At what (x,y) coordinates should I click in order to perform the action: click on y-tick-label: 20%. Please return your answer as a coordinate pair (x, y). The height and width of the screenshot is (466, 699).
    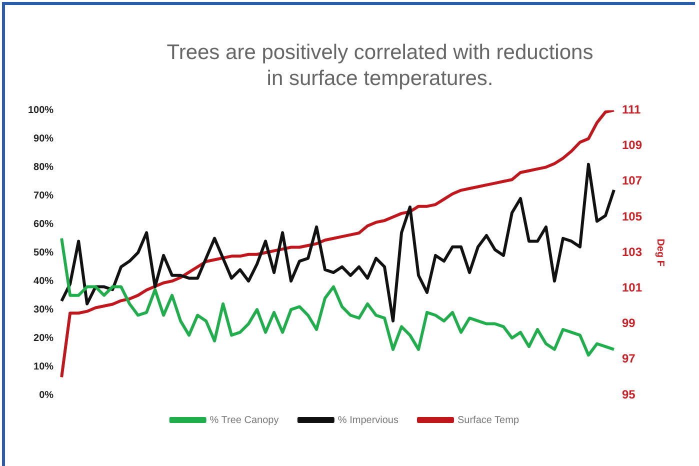
    Looking at the image, I should click on (44, 338).